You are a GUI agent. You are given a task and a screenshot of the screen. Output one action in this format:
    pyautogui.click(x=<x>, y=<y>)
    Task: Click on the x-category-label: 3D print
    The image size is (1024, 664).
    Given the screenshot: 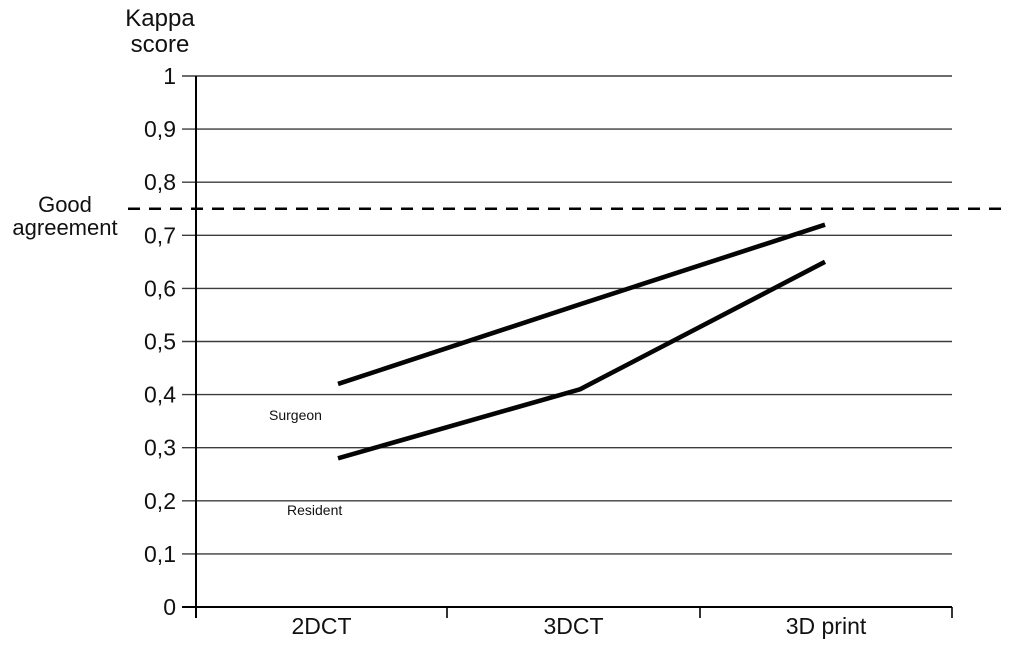 What is the action you would take?
    pyautogui.click(x=826, y=626)
    